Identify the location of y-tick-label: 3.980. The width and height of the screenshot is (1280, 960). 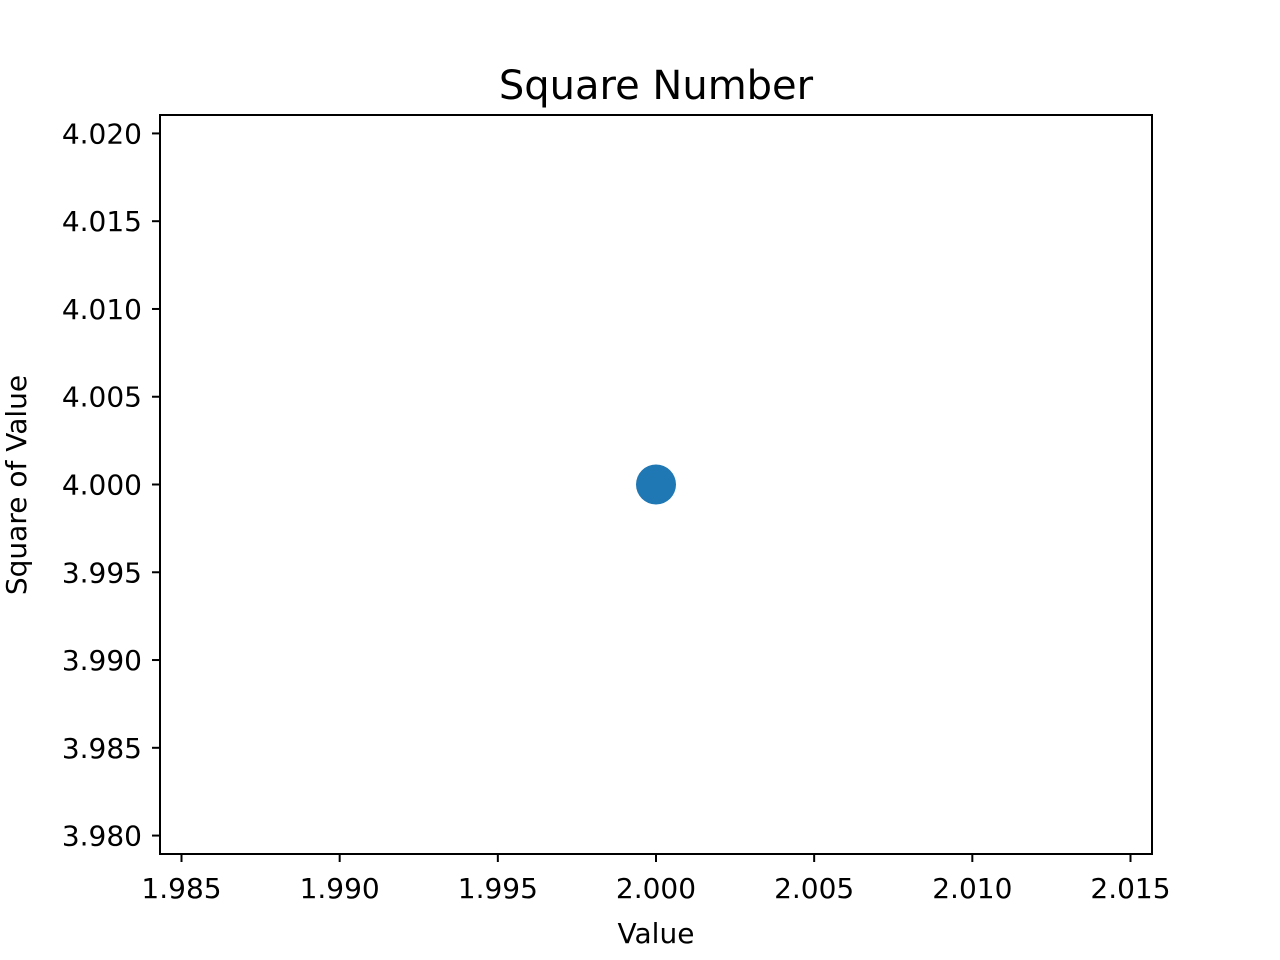
(102, 836).